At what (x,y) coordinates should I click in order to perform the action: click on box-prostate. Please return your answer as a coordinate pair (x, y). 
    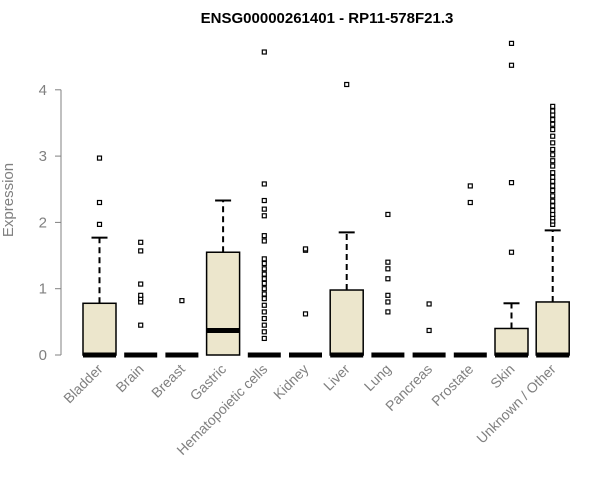
    Looking at the image, I should click on (470, 270).